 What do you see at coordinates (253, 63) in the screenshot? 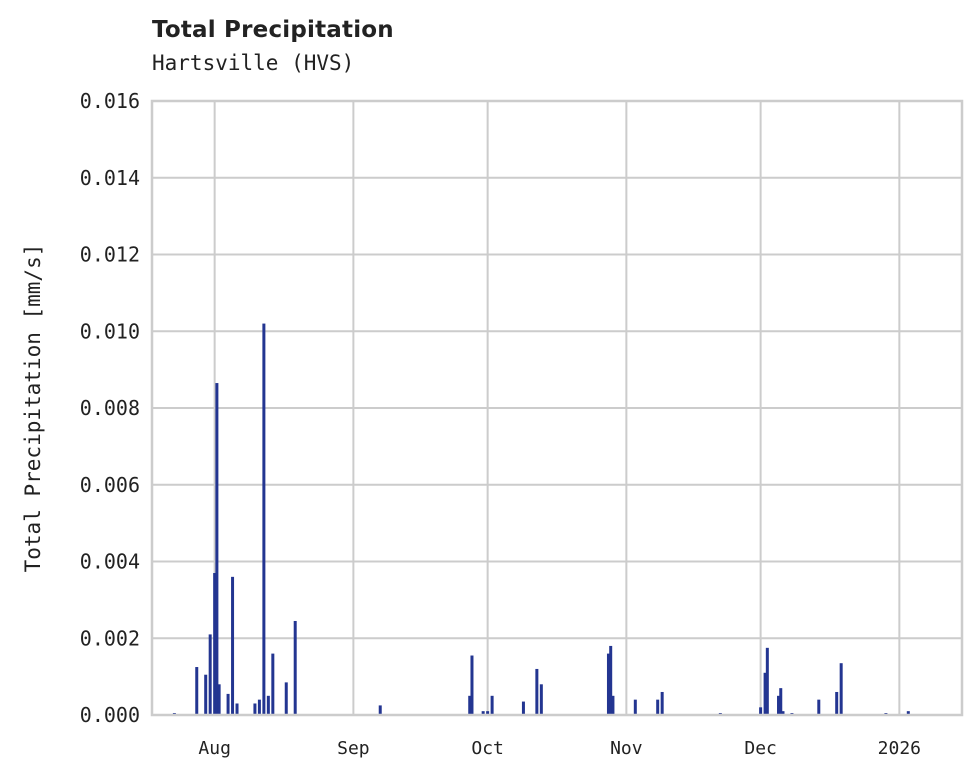
I see `chart-subtitle: Hartsville (HVS)` at bounding box center [253, 63].